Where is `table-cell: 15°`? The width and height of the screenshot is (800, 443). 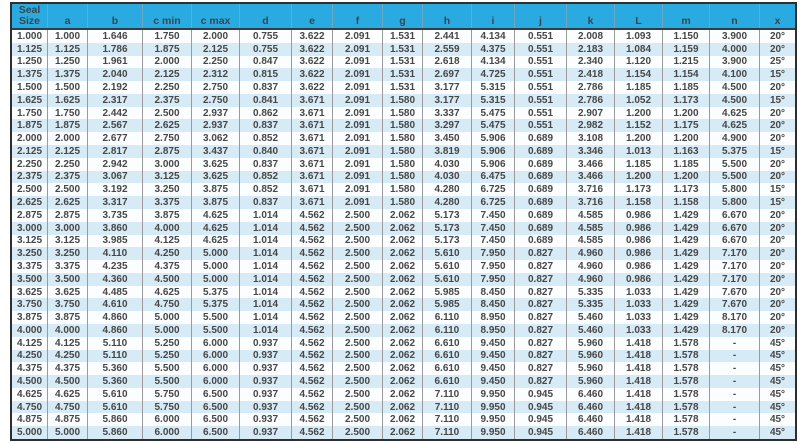
table-cell: 15° is located at coordinates (777, 190).